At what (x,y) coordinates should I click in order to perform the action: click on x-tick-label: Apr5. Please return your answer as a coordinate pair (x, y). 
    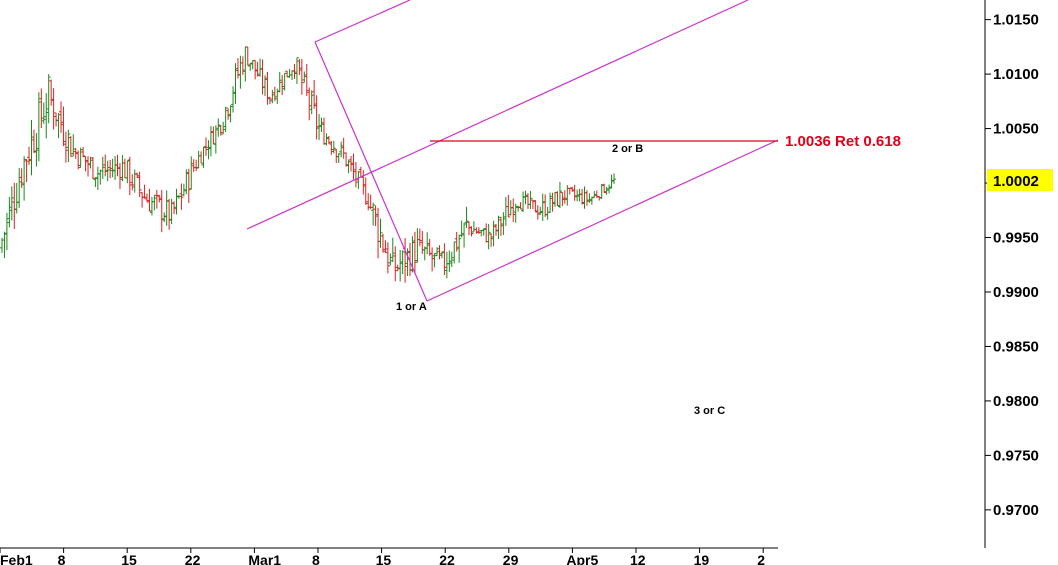
    Looking at the image, I should click on (582, 558).